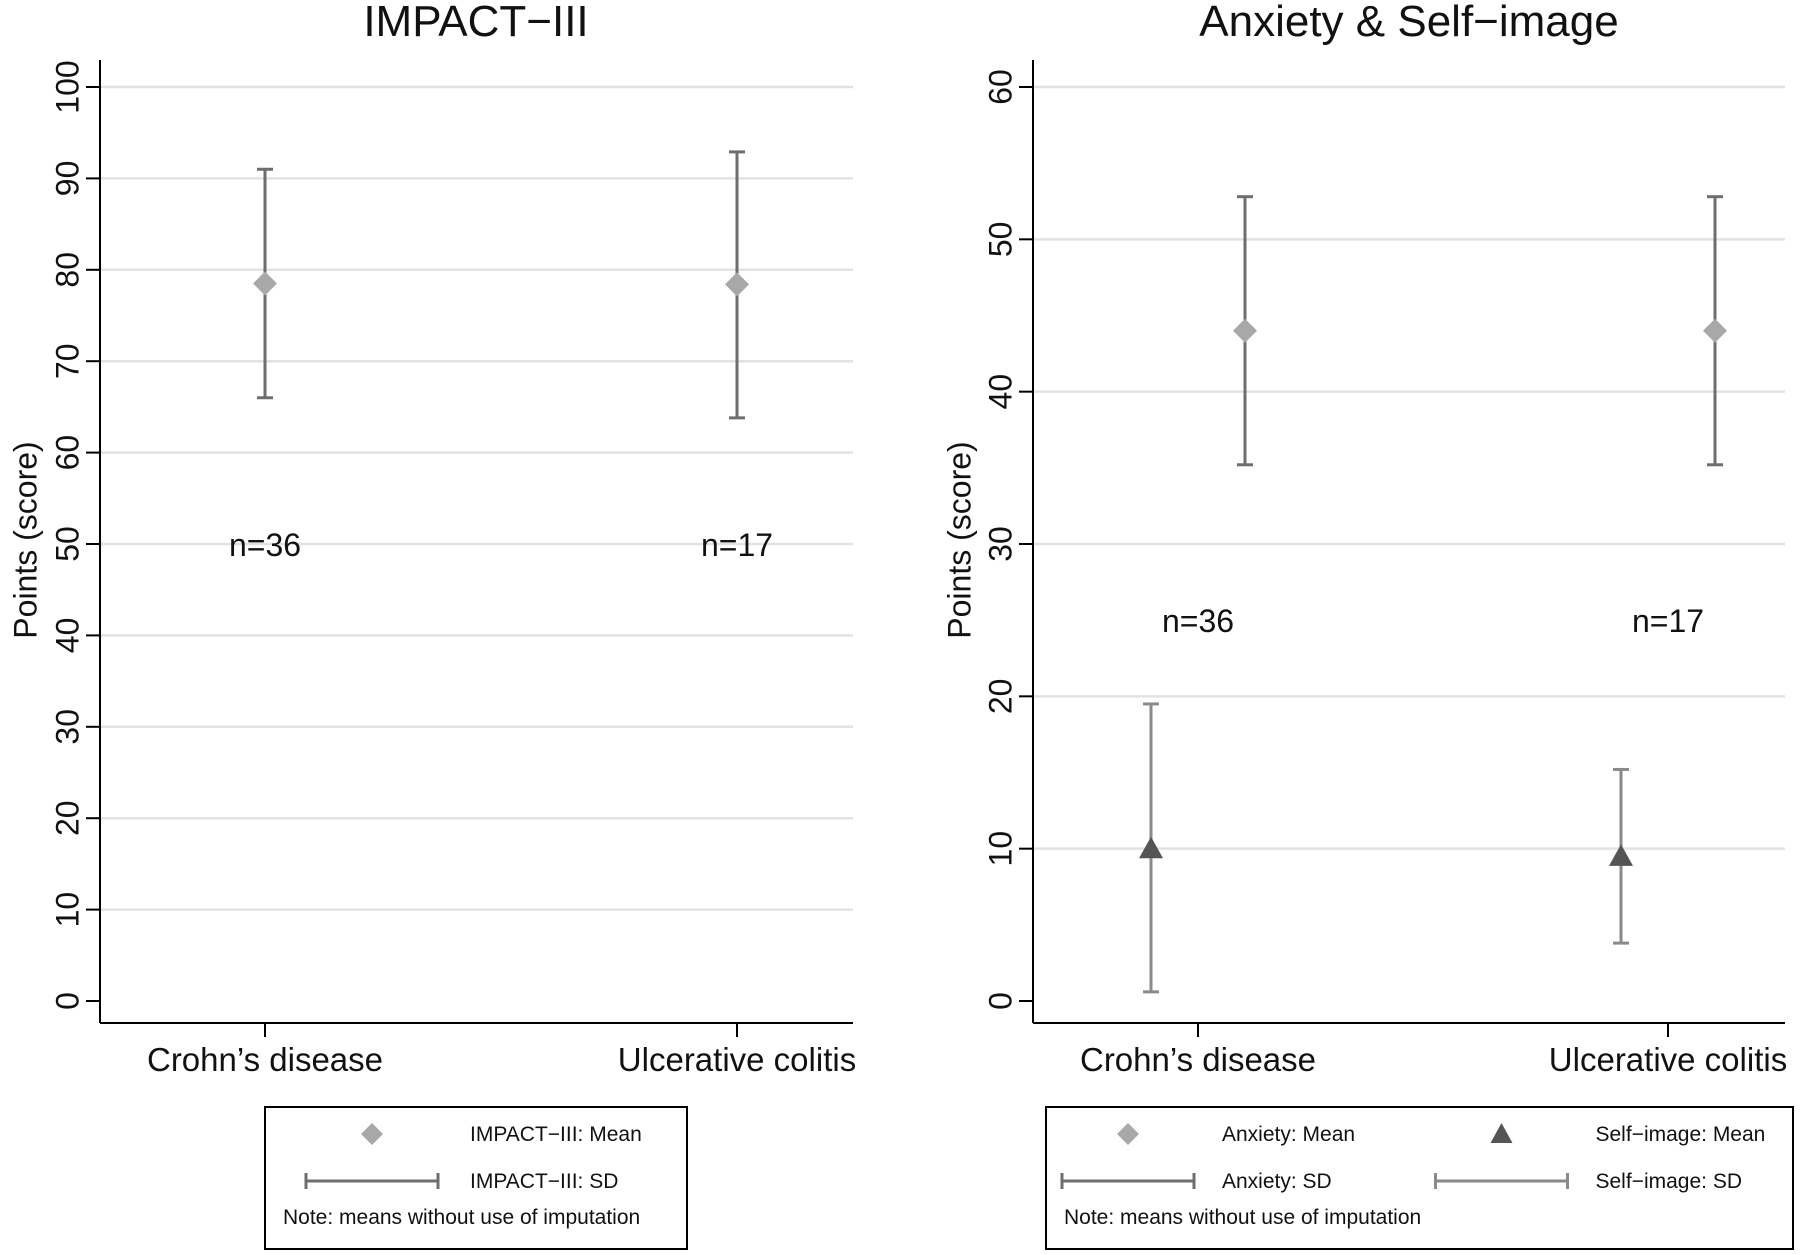 The image size is (1800, 1255). What do you see at coordinates (67, 361) in the screenshot?
I see `y-tick-label: 70` at bounding box center [67, 361].